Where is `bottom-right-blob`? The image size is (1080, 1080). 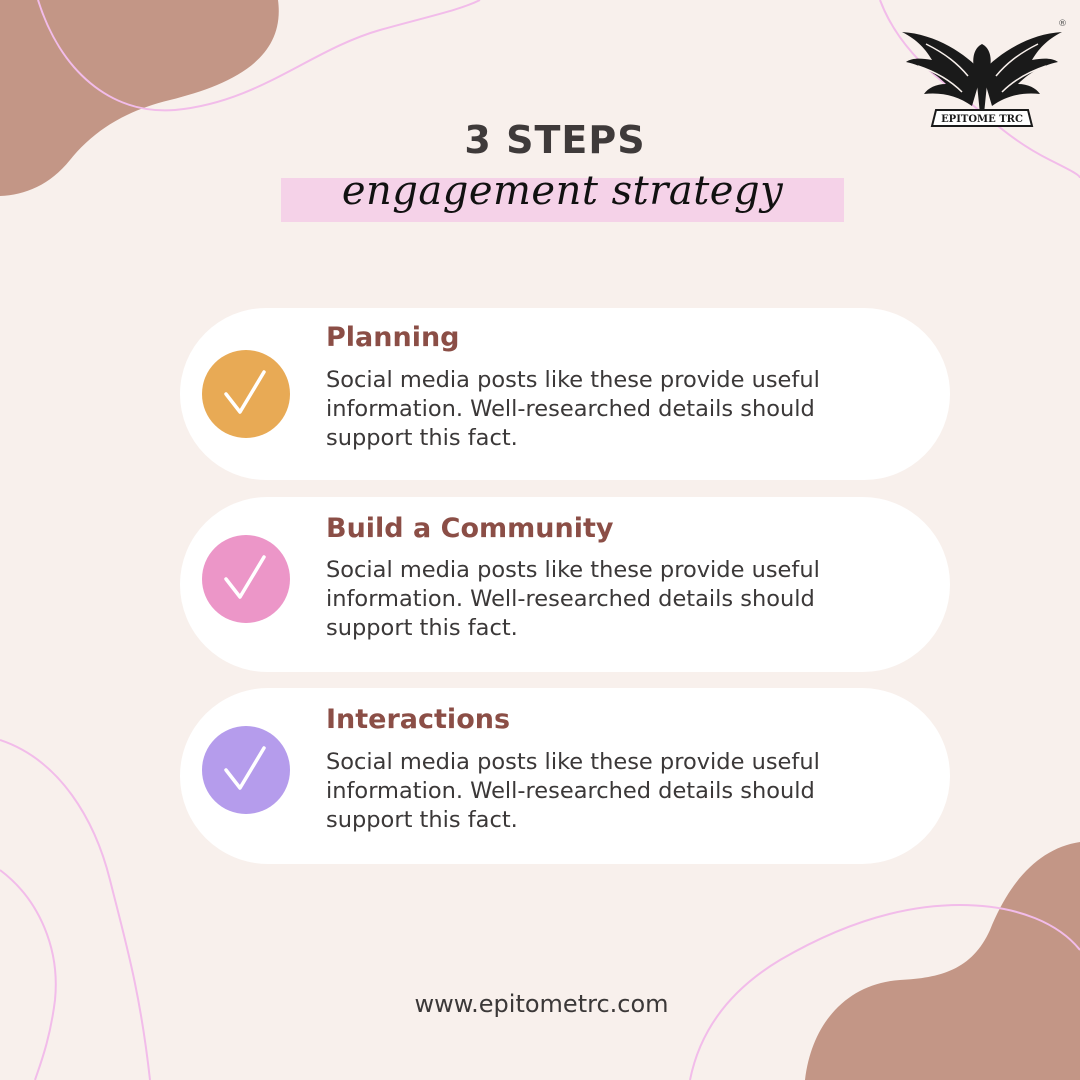
bottom-right-blob is located at coordinates (942, 961).